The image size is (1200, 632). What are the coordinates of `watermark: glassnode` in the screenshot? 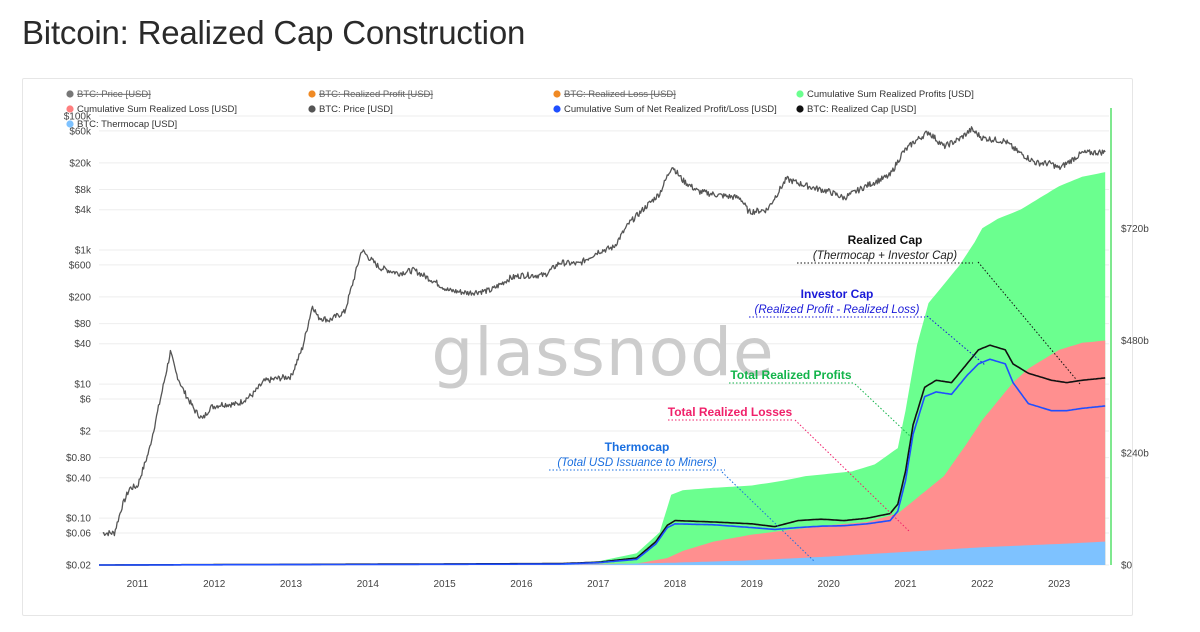 It's located at (602, 352).